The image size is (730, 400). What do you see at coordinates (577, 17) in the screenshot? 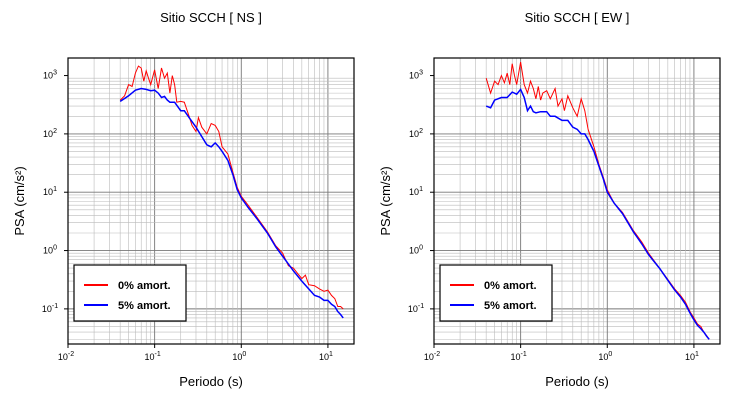
I see `chart-title: Sitio SCCH [ EW ]` at bounding box center [577, 17].